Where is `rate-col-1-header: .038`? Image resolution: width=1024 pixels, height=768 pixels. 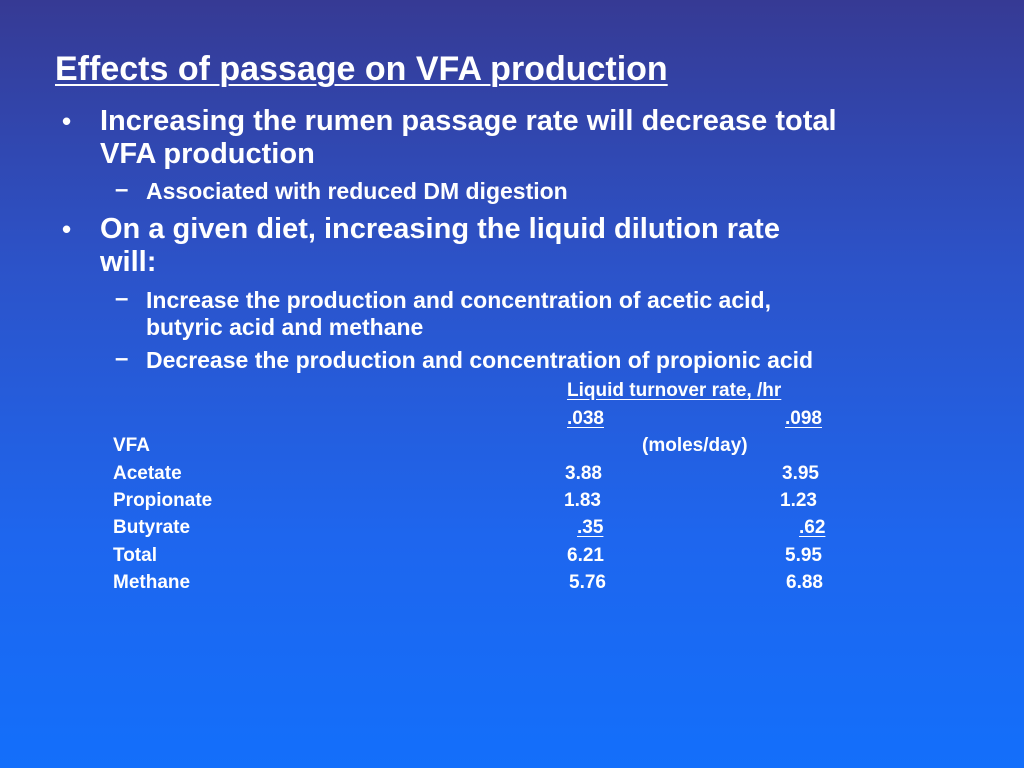 rate-col-1-header: .038 is located at coordinates (585, 418).